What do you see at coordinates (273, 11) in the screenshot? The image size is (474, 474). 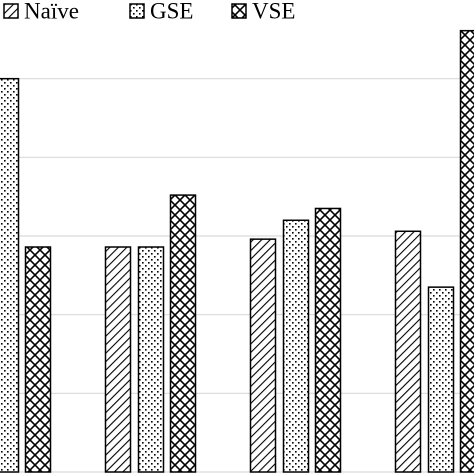 I see `legend-label: VSE` at bounding box center [273, 11].